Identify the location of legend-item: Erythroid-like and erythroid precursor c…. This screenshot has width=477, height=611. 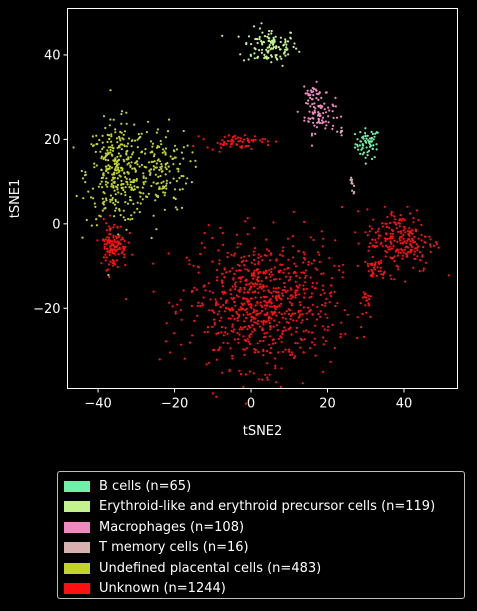
(261, 507).